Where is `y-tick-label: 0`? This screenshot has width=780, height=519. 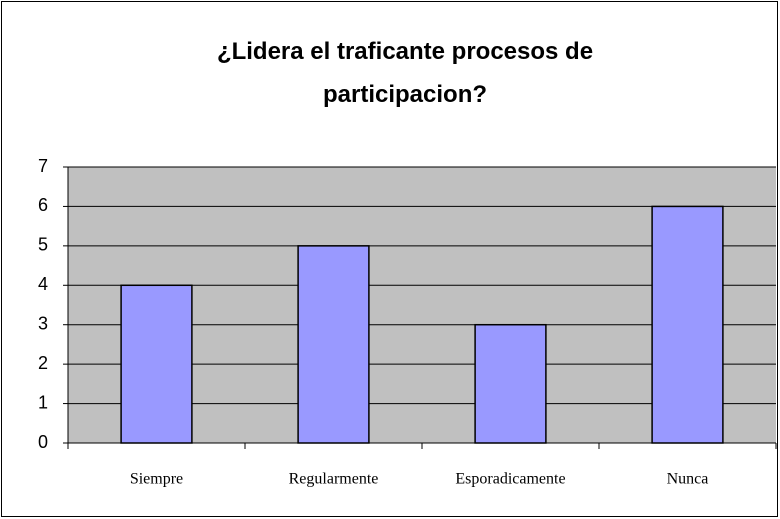 y-tick-label: 0 is located at coordinates (43, 442).